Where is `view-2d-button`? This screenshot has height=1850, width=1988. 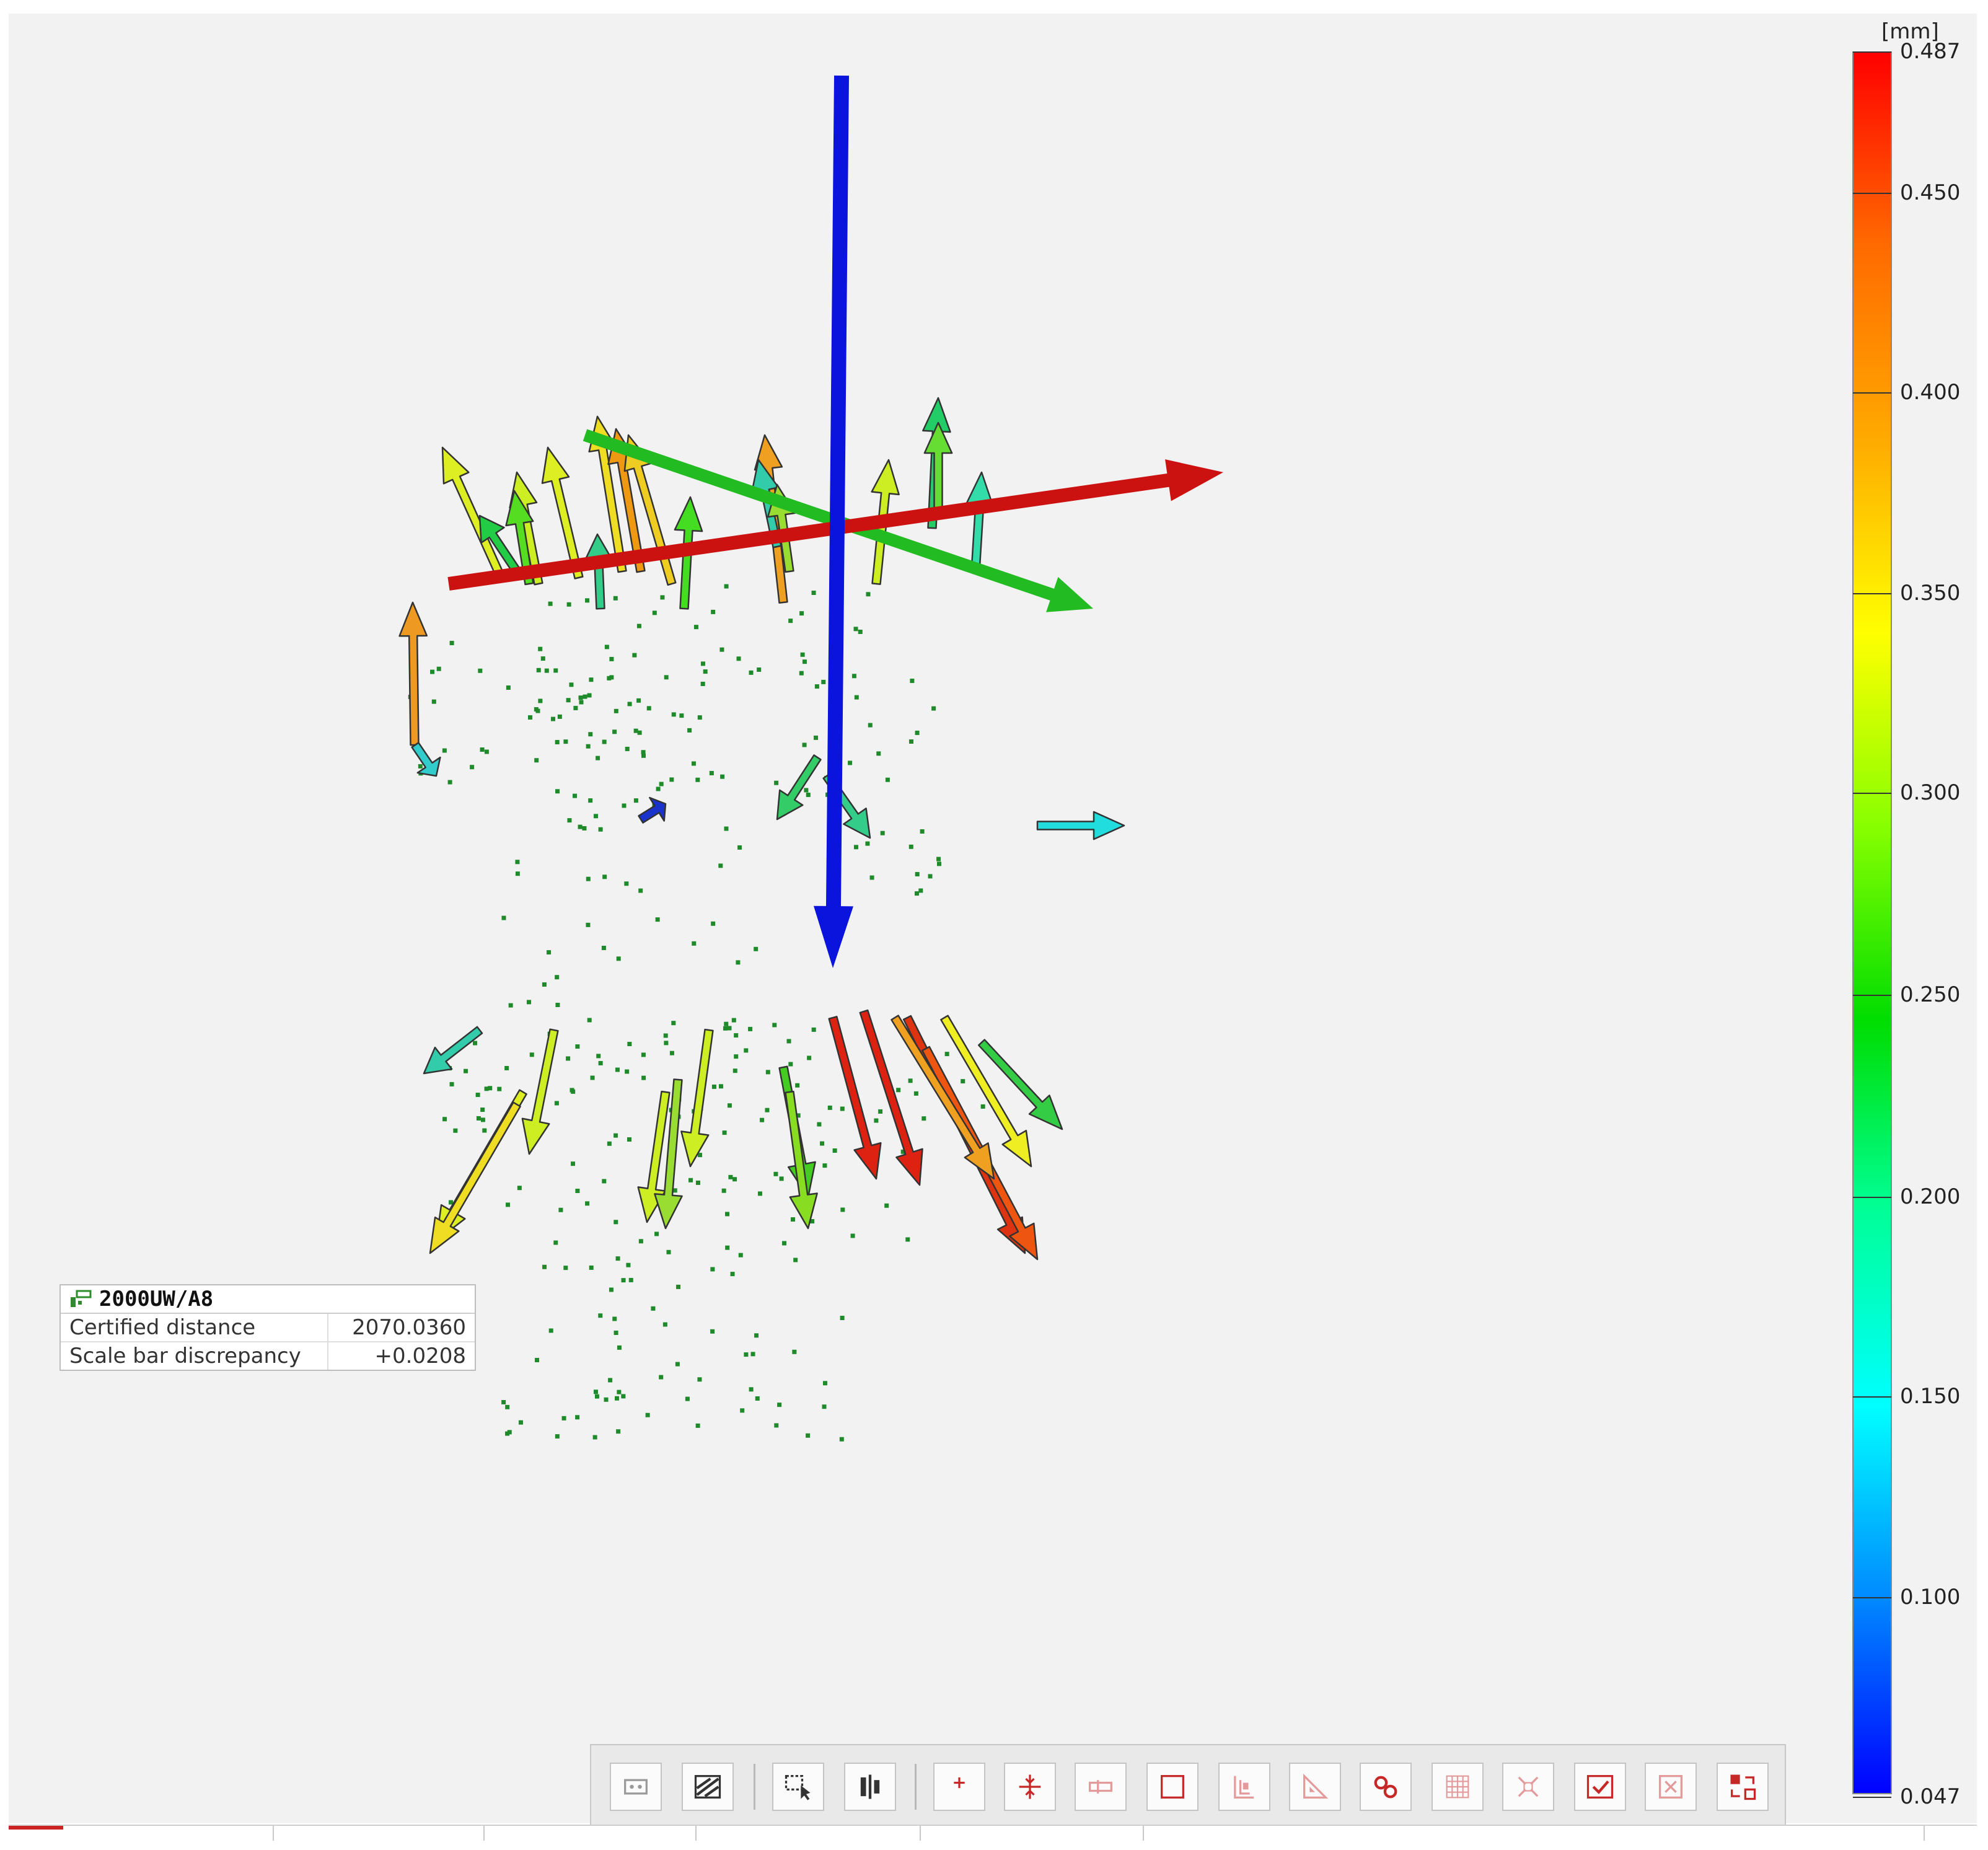 view-2d-button is located at coordinates (636, 1787).